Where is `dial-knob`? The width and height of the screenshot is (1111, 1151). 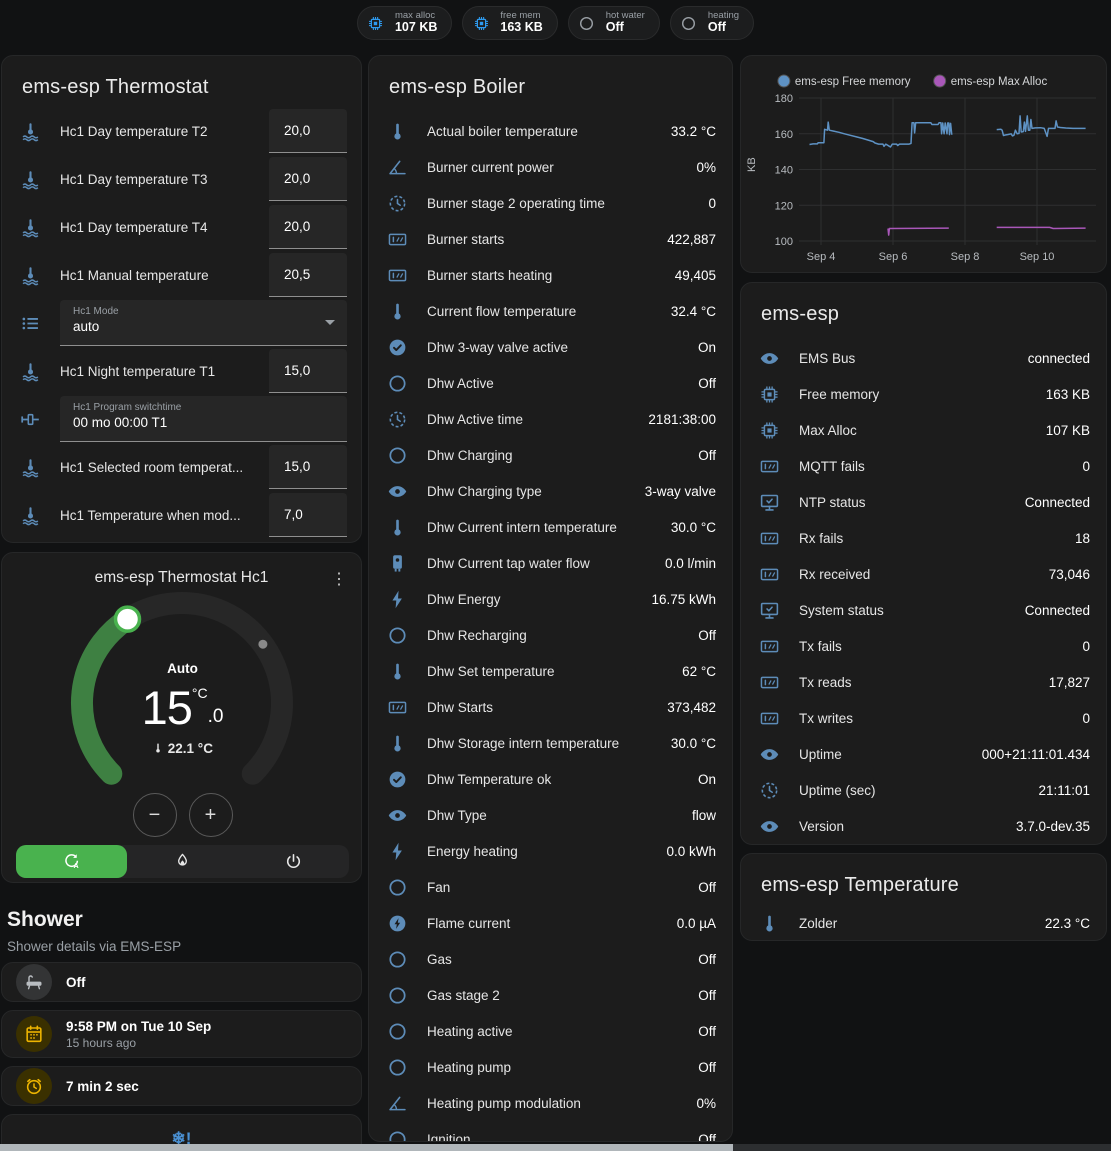 dial-knob is located at coordinates (127, 619).